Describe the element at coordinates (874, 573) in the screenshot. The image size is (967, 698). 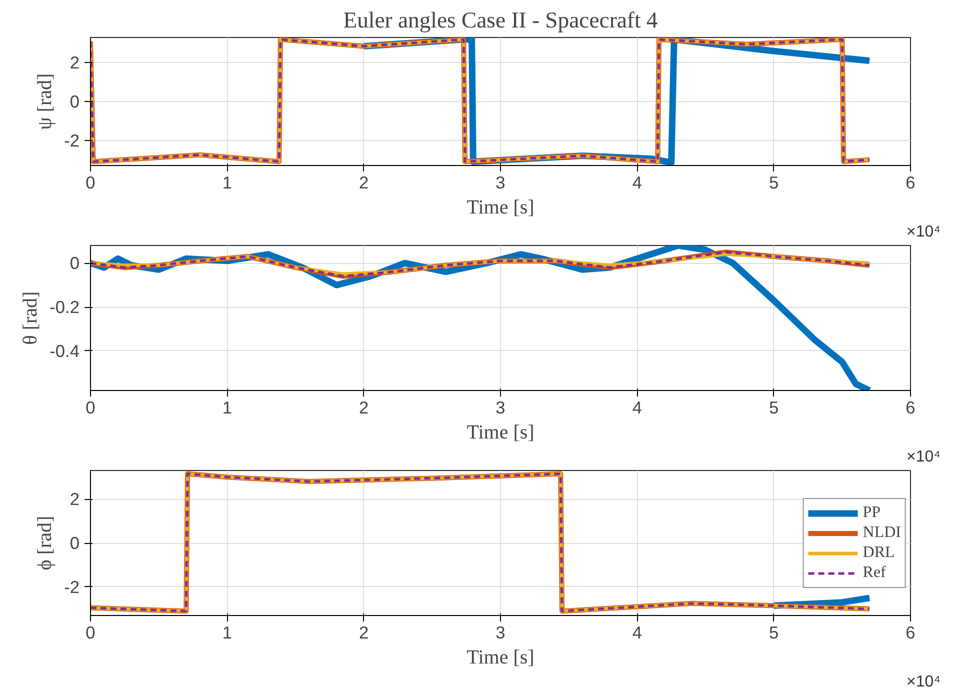
I see `legend-label: Ref` at that location.